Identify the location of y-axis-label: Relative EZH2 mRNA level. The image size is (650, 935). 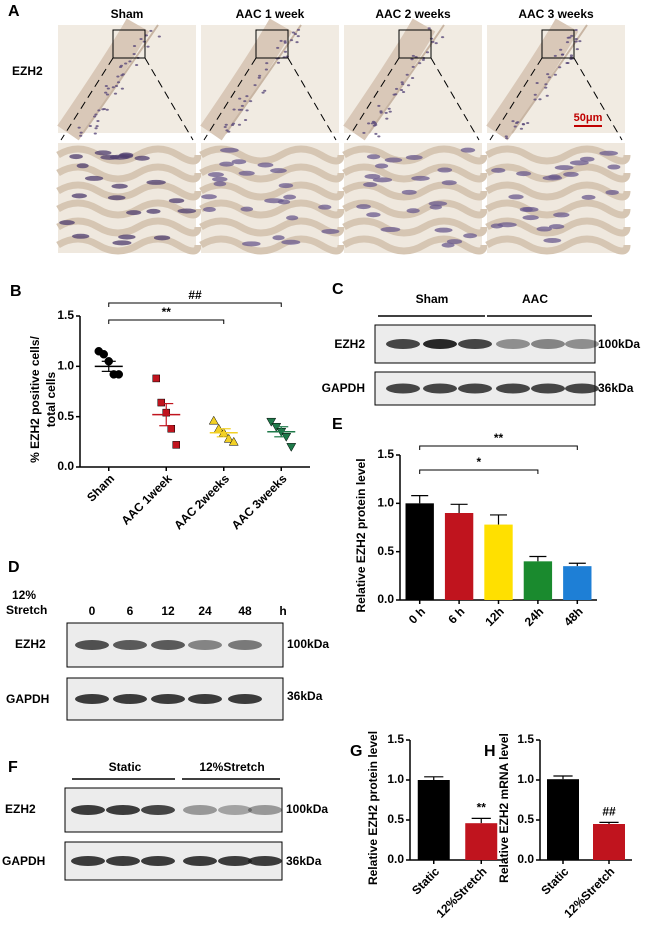
(504, 808).